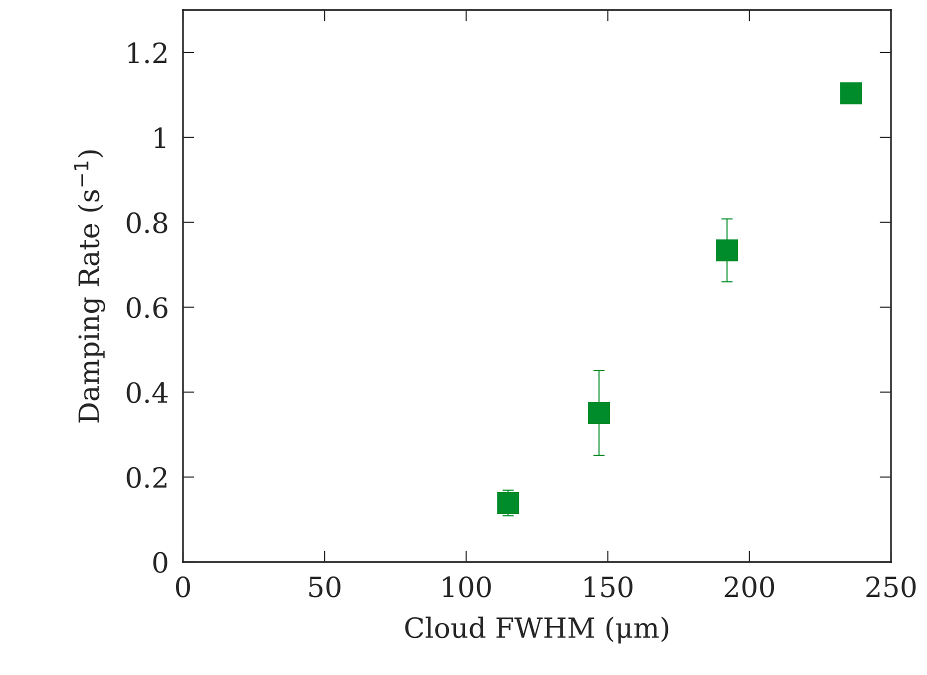  Describe the element at coordinates (891, 587) in the screenshot. I see `x-tick-label: 250` at that location.